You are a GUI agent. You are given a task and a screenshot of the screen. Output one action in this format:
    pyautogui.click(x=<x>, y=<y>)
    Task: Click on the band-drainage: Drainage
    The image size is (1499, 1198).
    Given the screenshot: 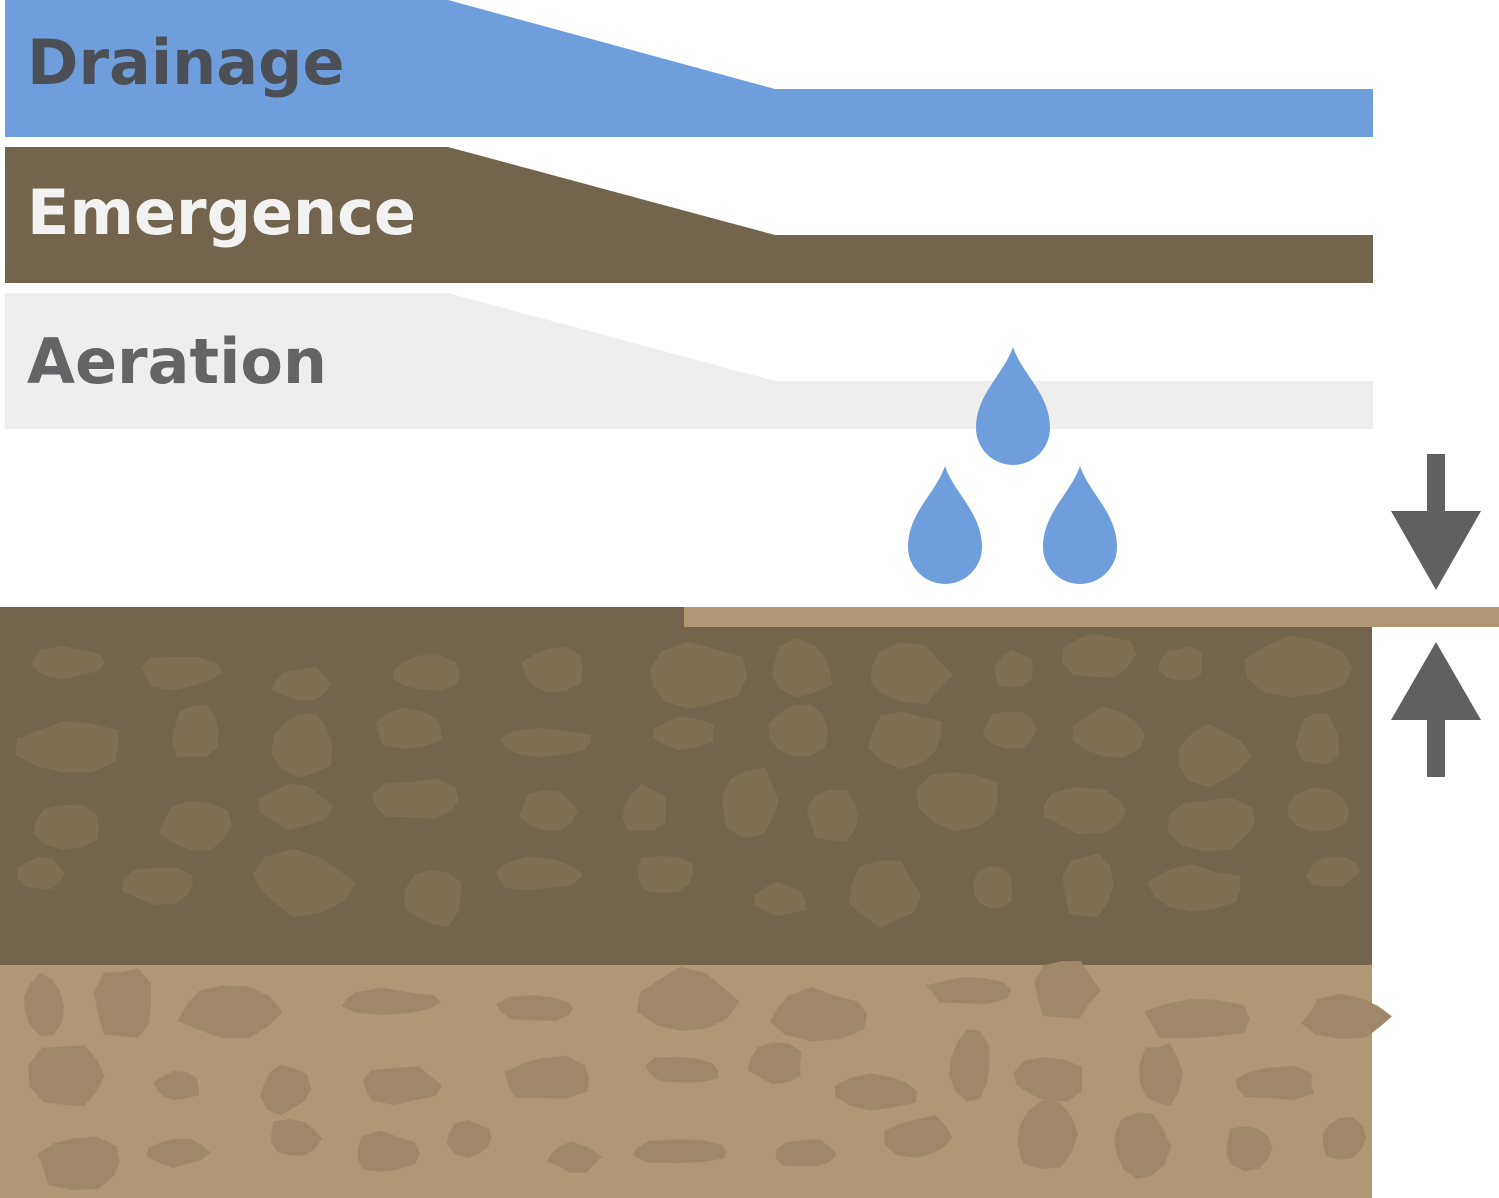 What is the action you would take?
    pyautogui.click(x=689, y=68)
    